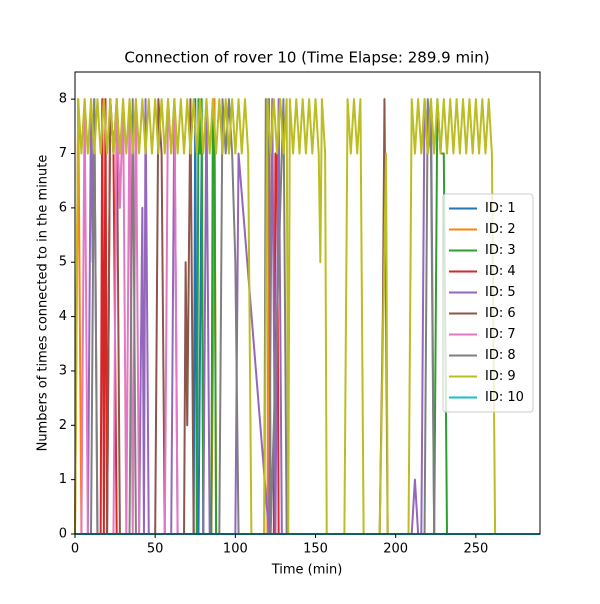 Image resolution: width=600 pixels, height=604 pixels. I want to click on x-tick-label: 50, so click(155, 549).